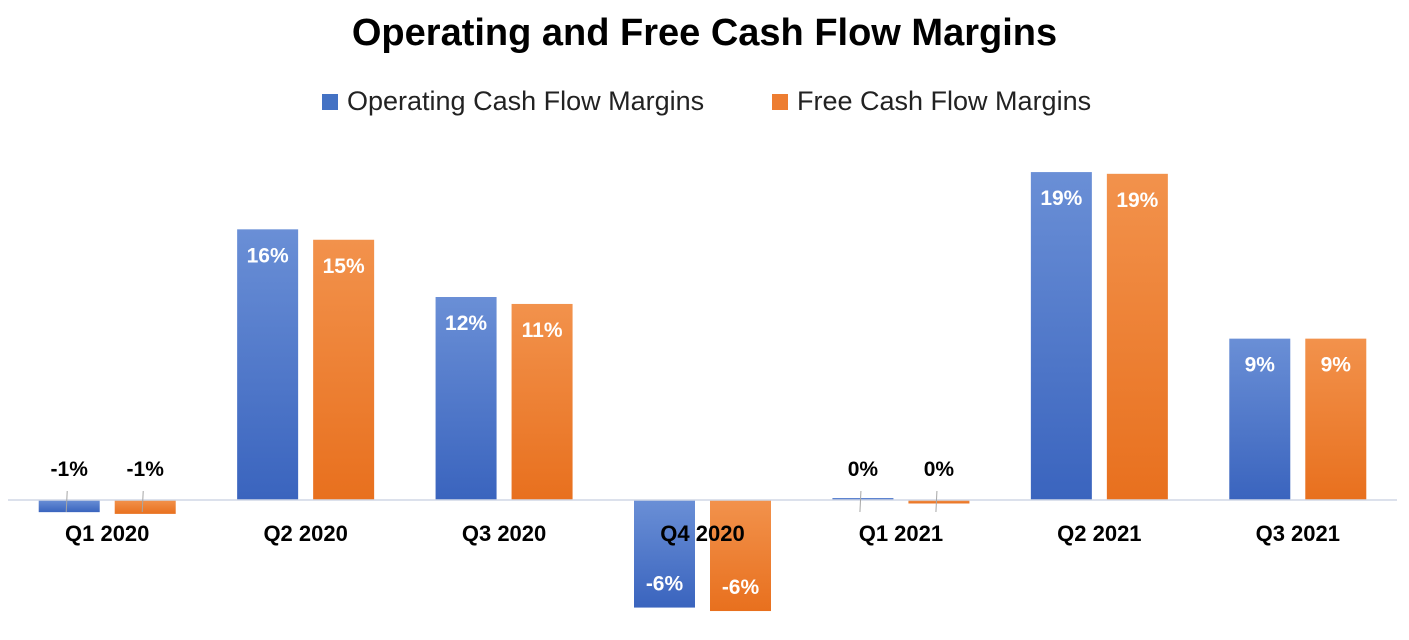  What do you see at coordinates (702, 533) in the screenshot?
I see `x-tick-label-q4-2020: Q4 2020` at bounding box center [702, 533].